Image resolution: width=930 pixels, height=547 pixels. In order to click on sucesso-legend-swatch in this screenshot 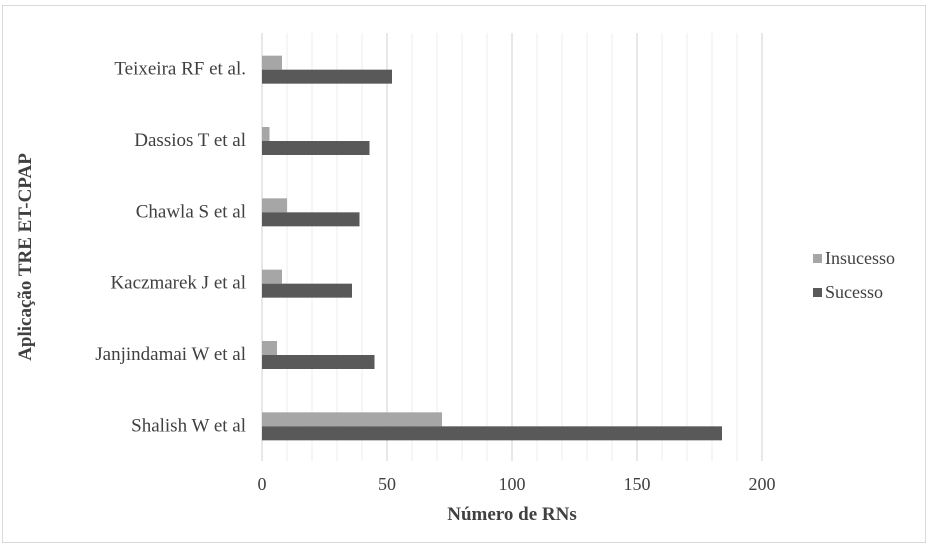, I will do `click(817, 292)`.